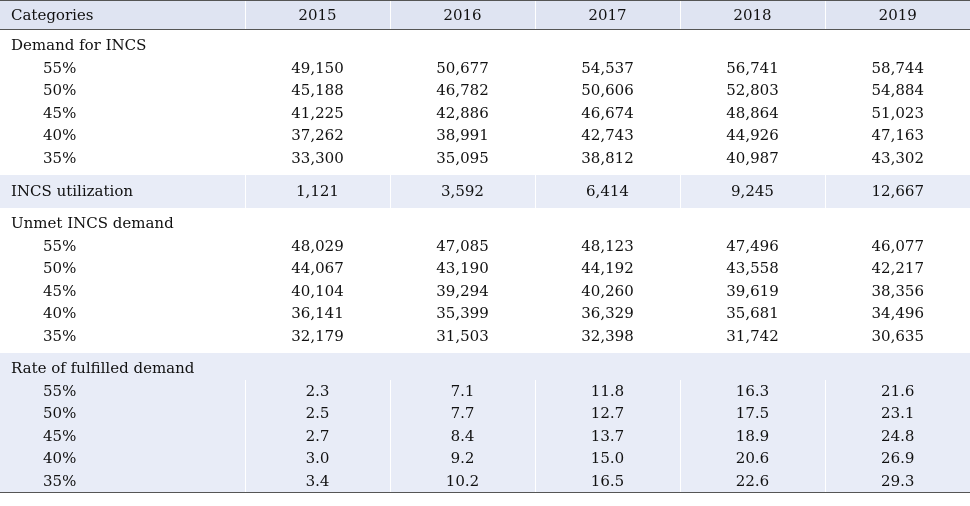 This screenshot has width=970, height=506. Describe the element at coordinates (607, 245) in the screenshot. I see `table-cell: 48,123` at that location.